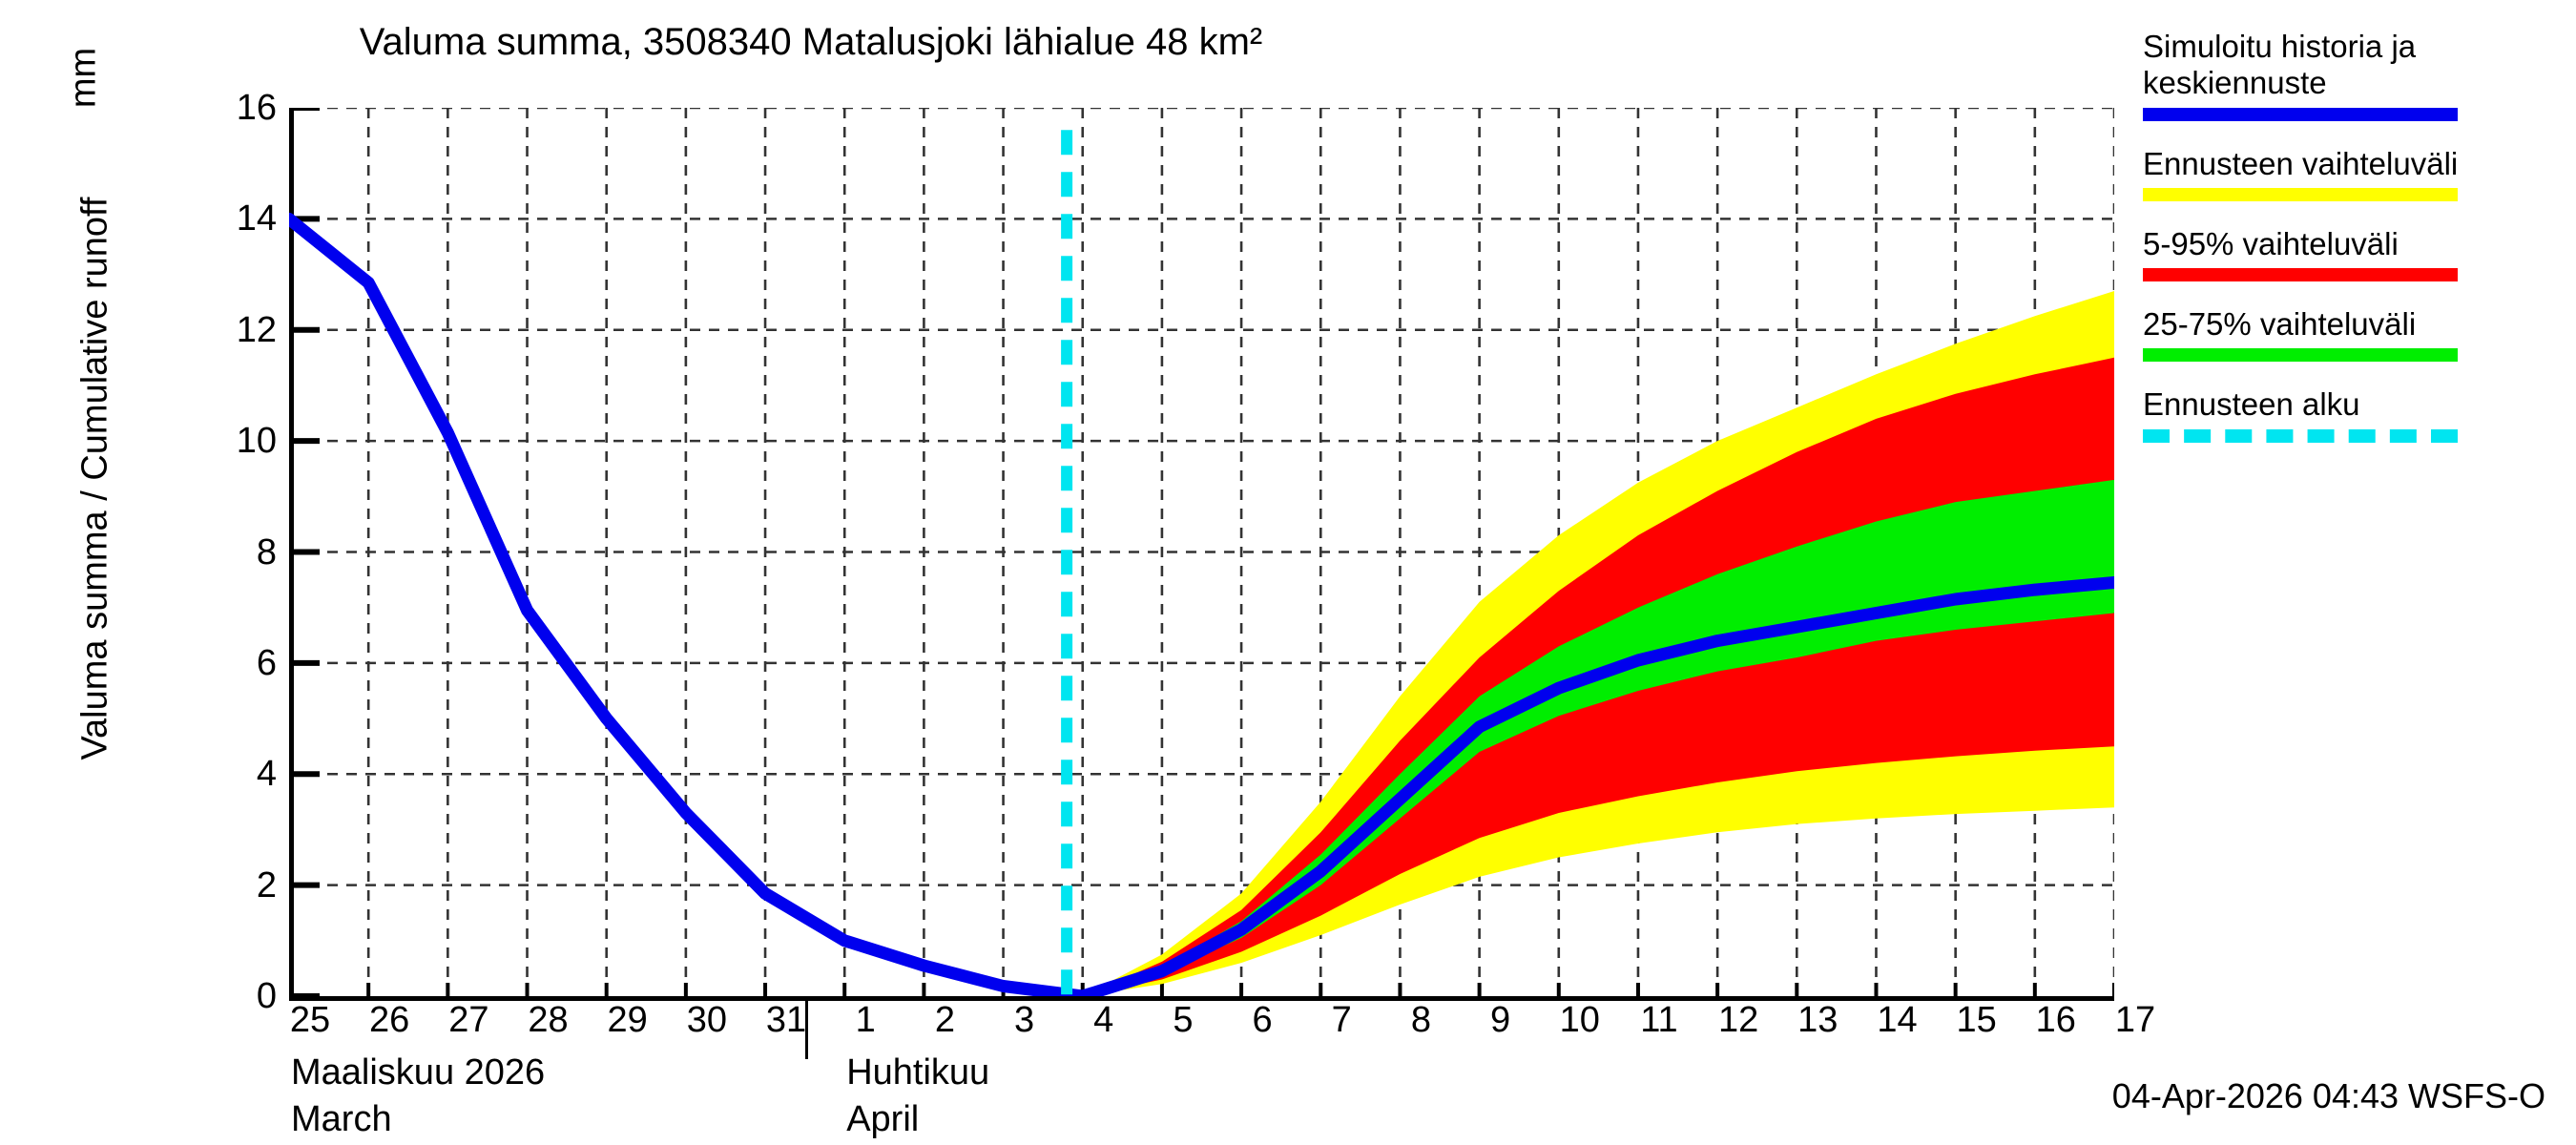  I want to click on legend-label-range-5-95: 5-95% vaihteluväli, so click(2271, 243).